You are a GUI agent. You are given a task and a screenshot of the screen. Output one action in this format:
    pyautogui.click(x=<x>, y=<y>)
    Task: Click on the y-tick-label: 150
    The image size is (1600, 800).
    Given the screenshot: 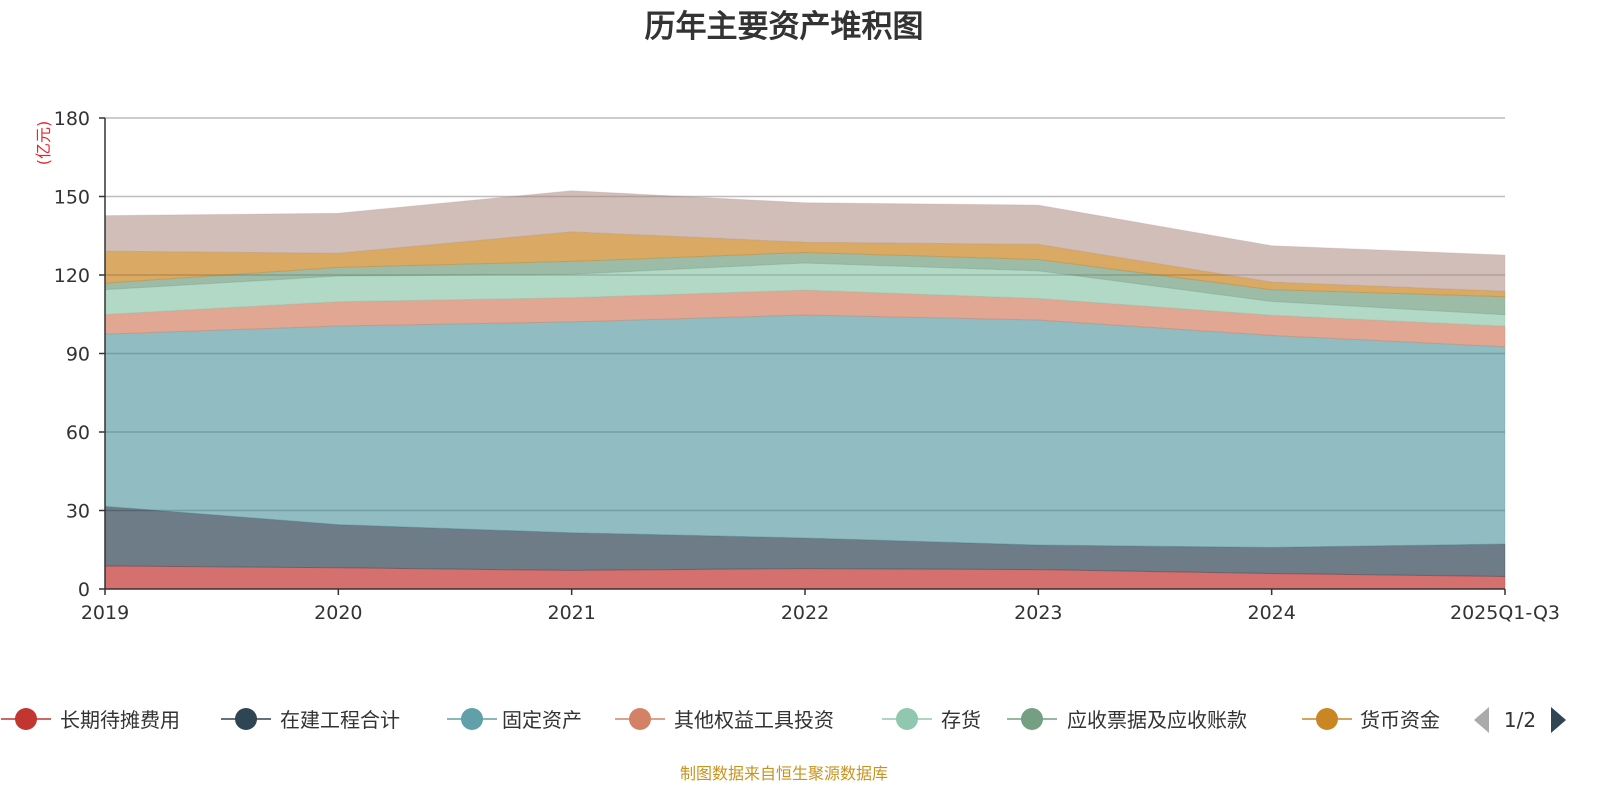 What is the action you would take?
    pyautogui.click(x=72, y=198)
    